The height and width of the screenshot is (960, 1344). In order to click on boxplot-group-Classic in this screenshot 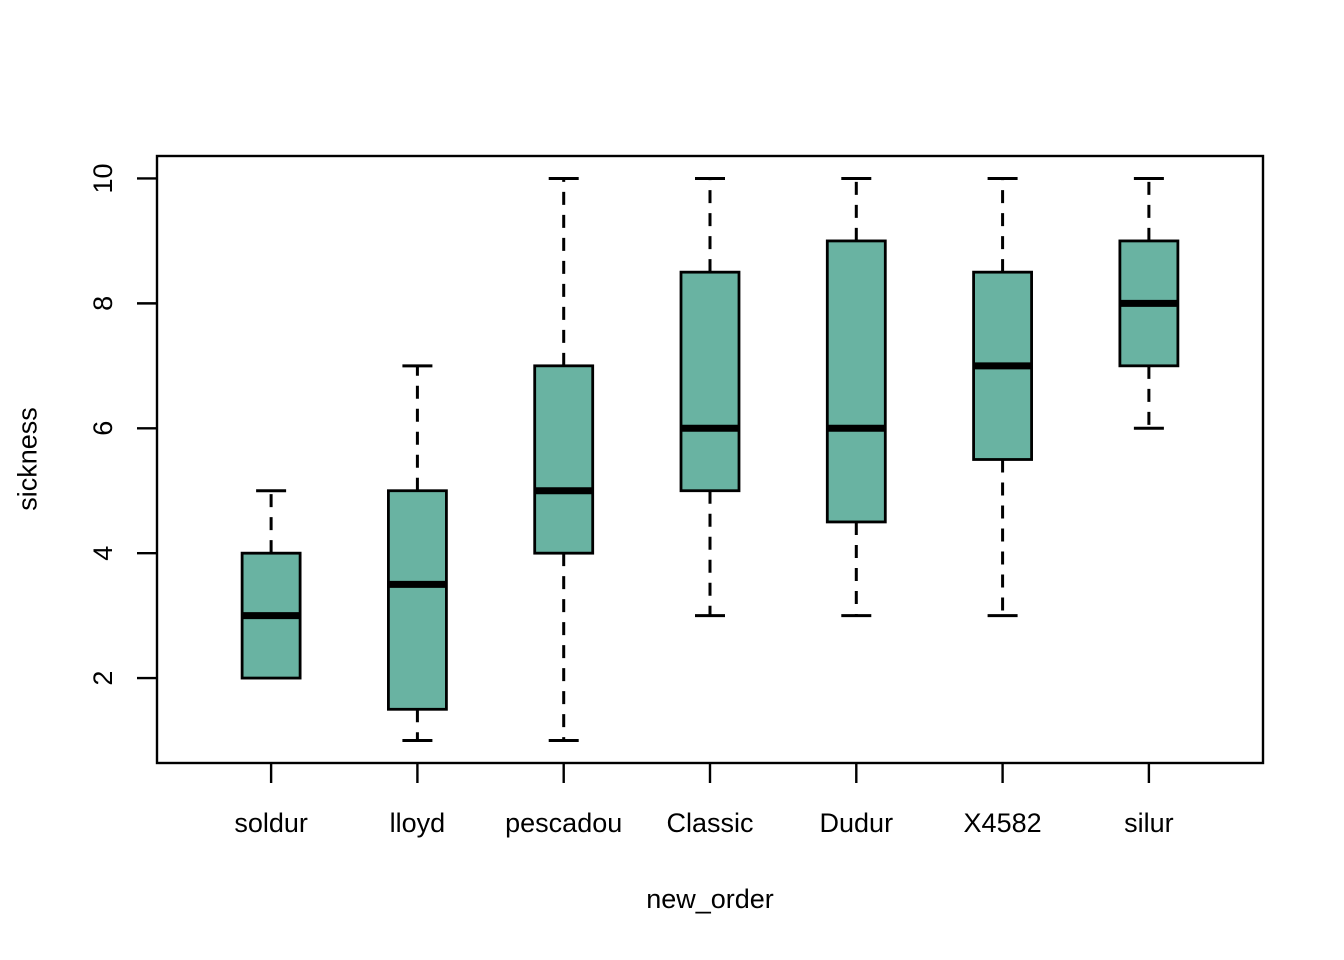, I will do `click(710, 397)`.